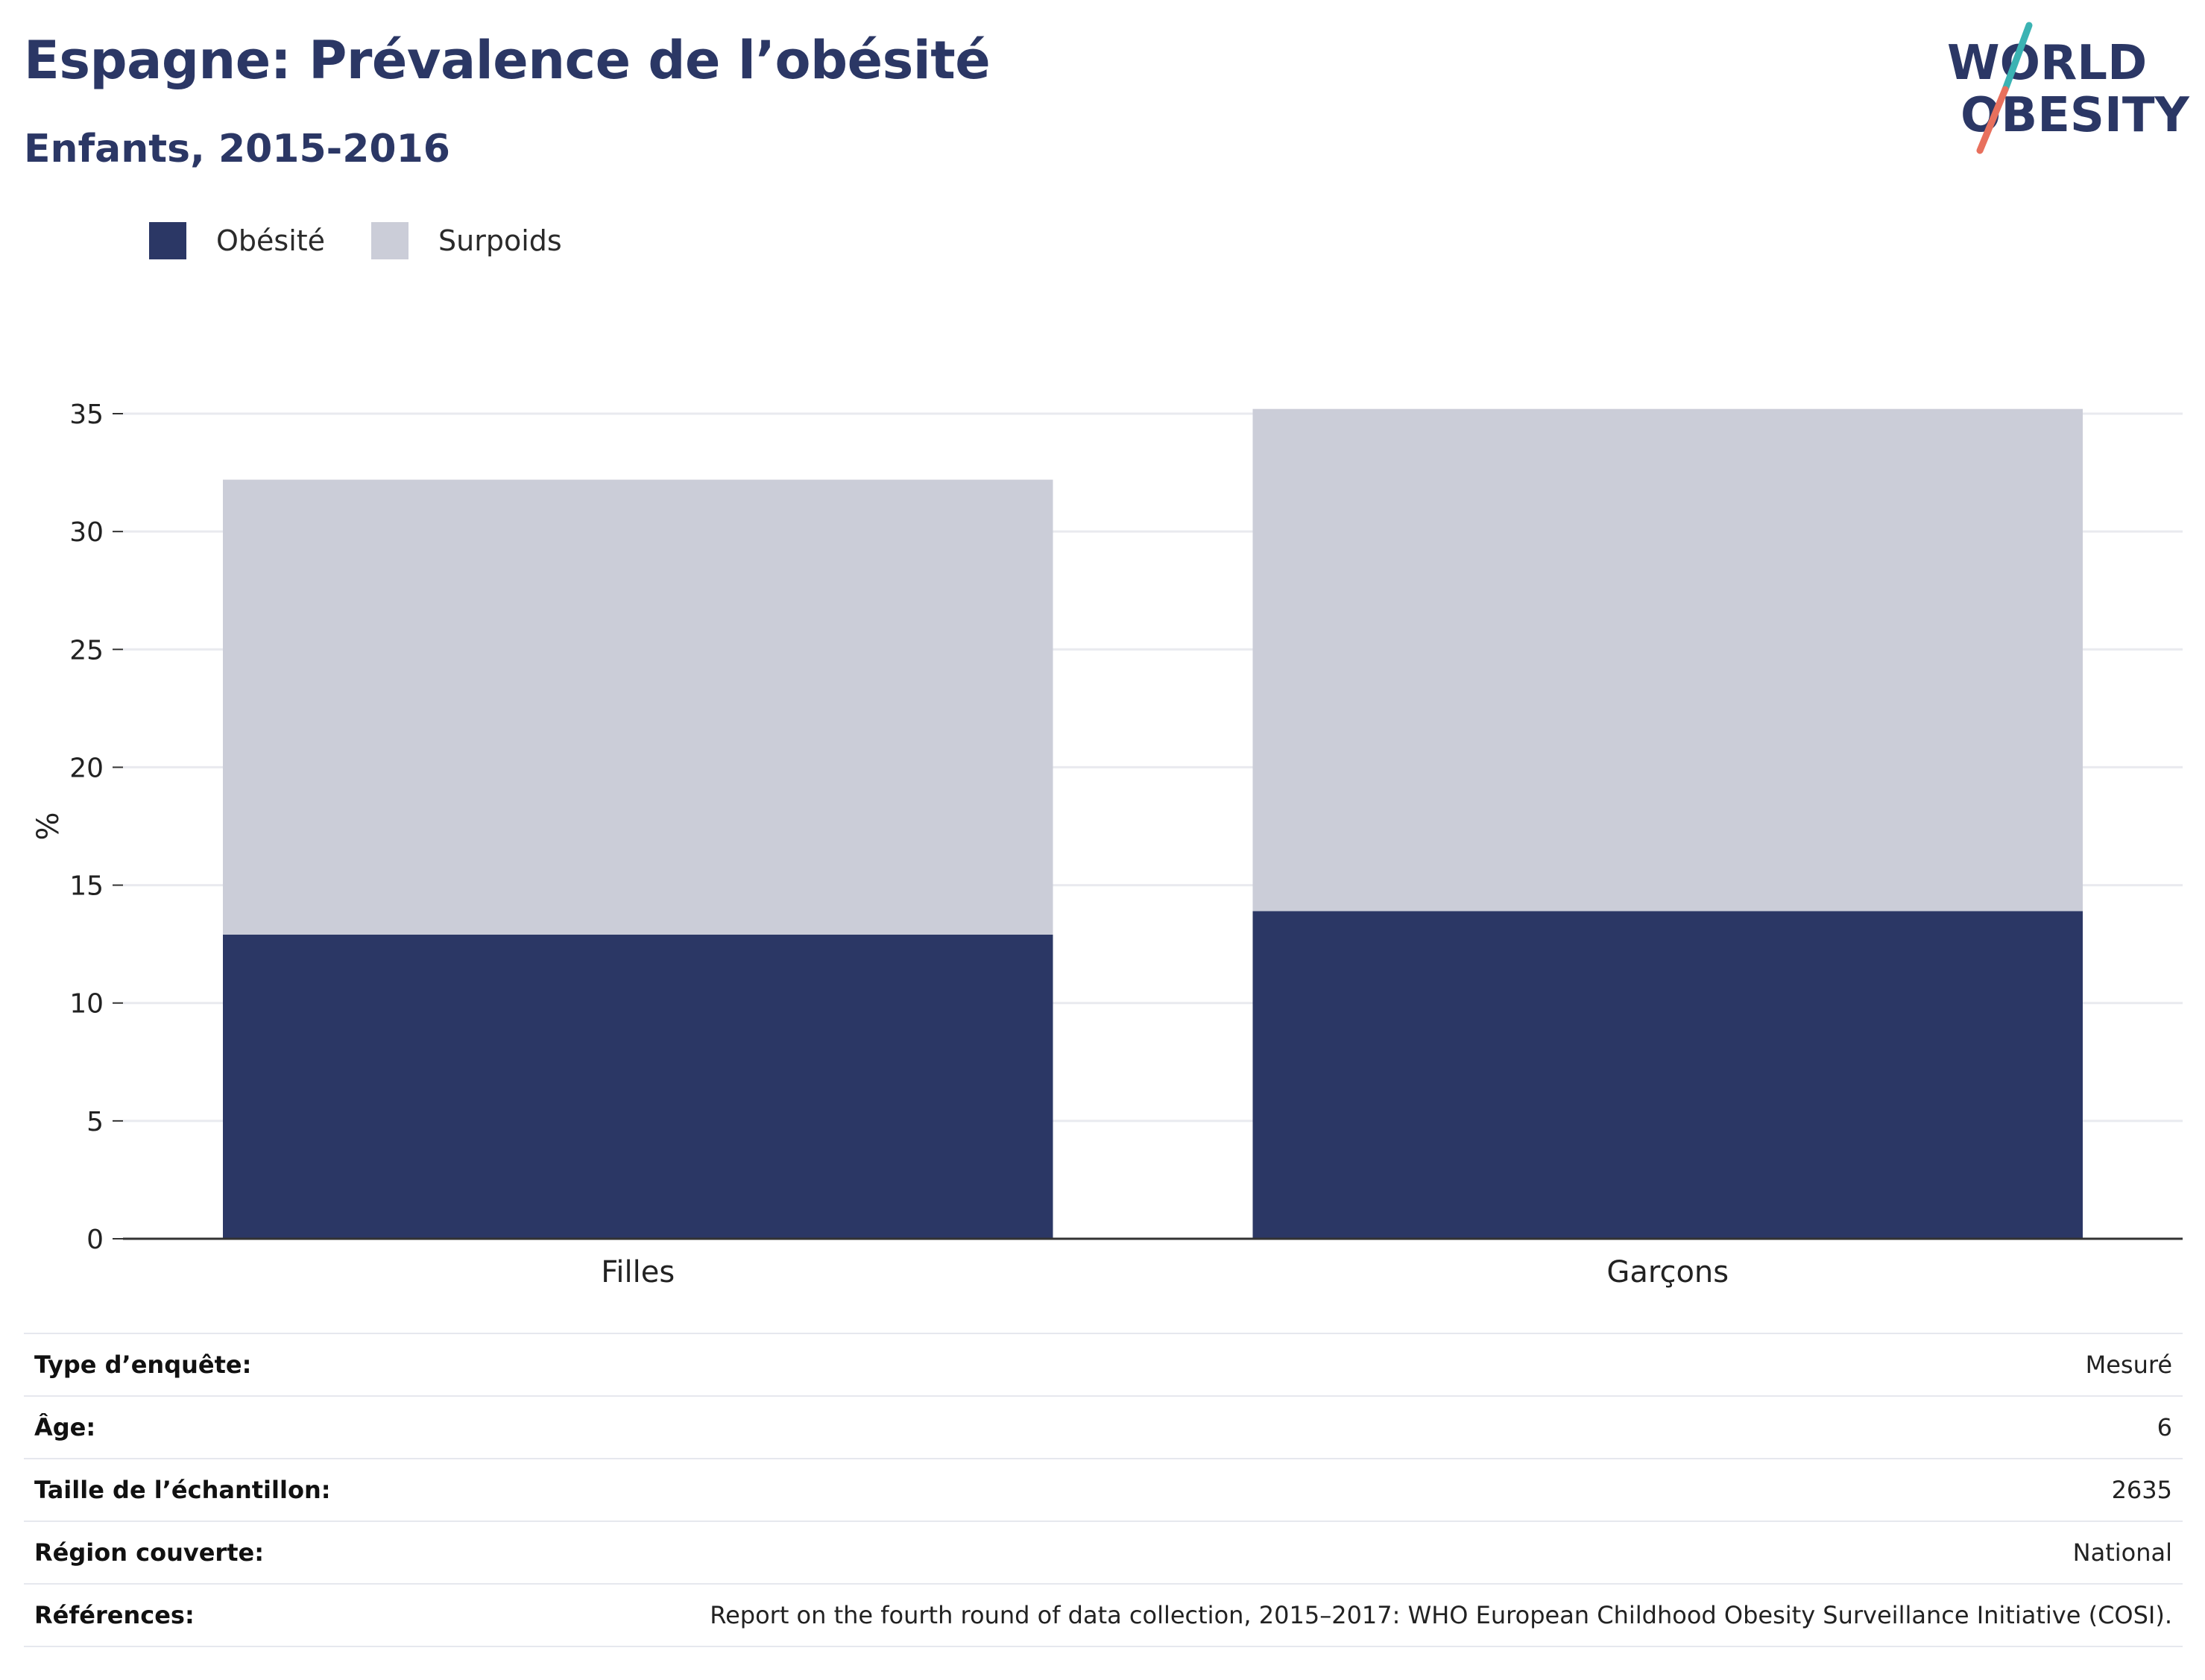 This screenshot has width=2205, height=1680. Describe the element at coordinates (167, 240) in the screenshot. I see `legend-swatch-obesity` at that location.